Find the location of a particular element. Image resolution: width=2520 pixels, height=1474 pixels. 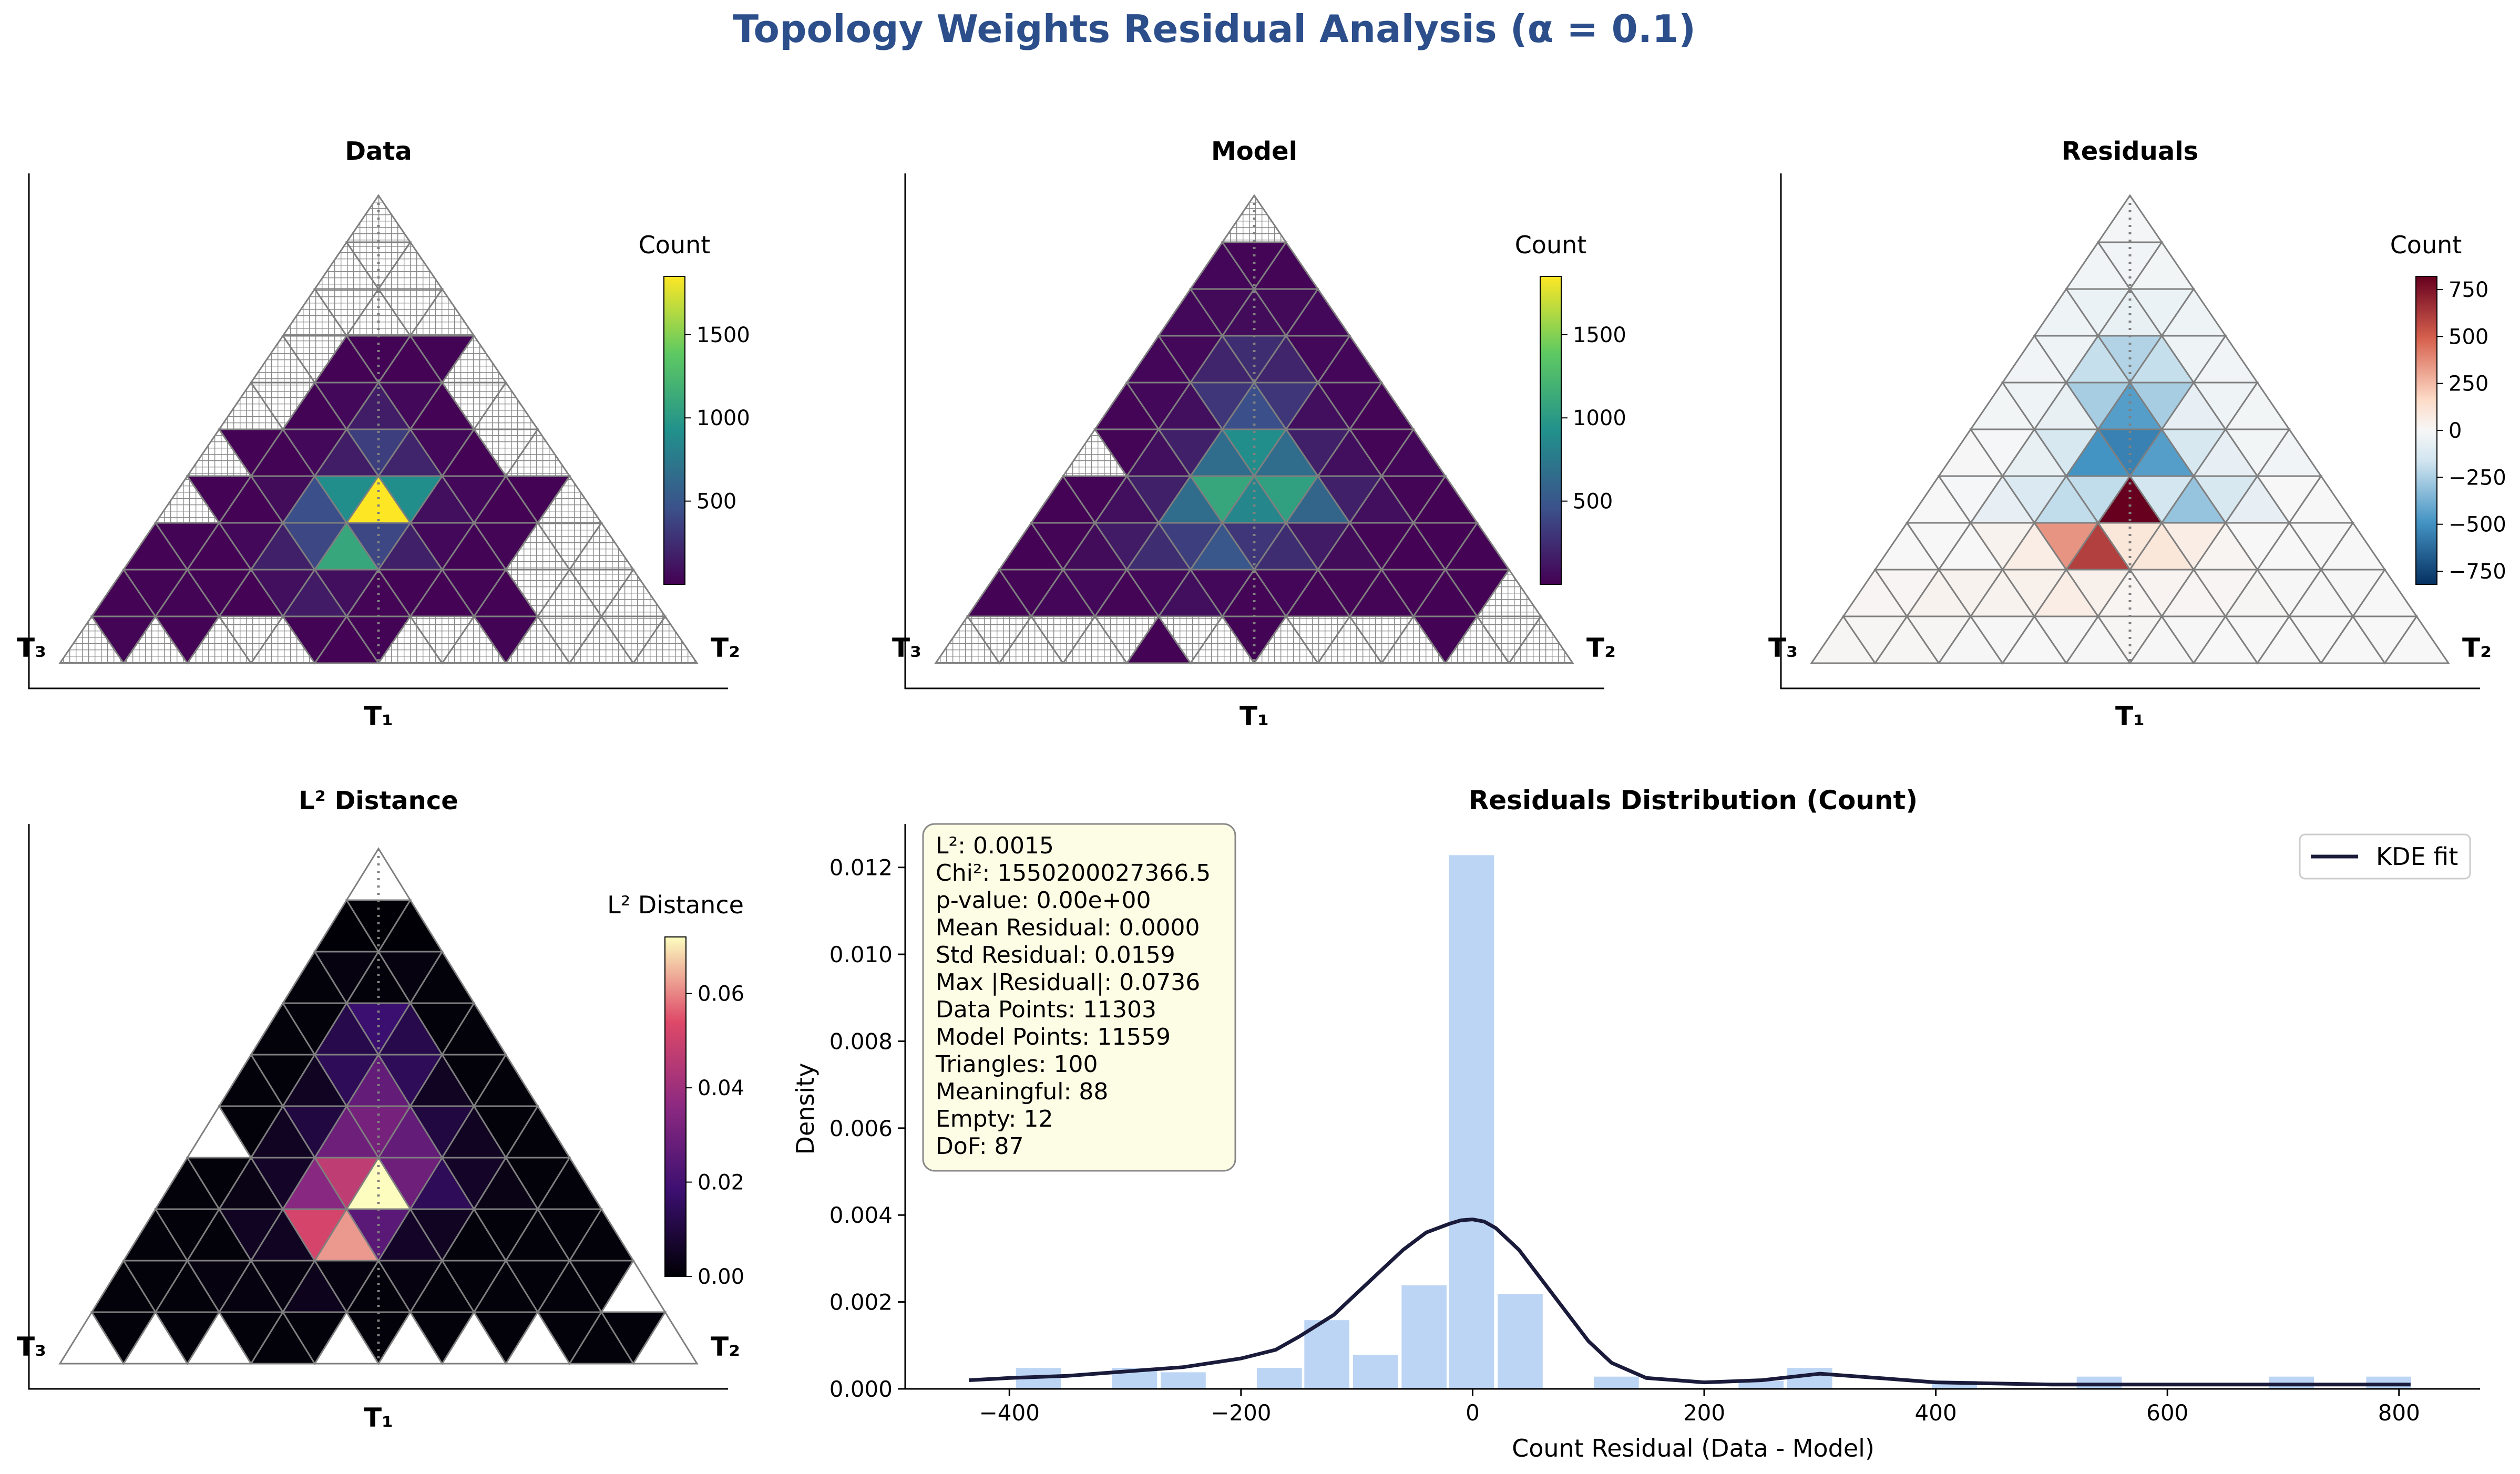

axis-spines-residuals is located at coordinates (2130, 431).